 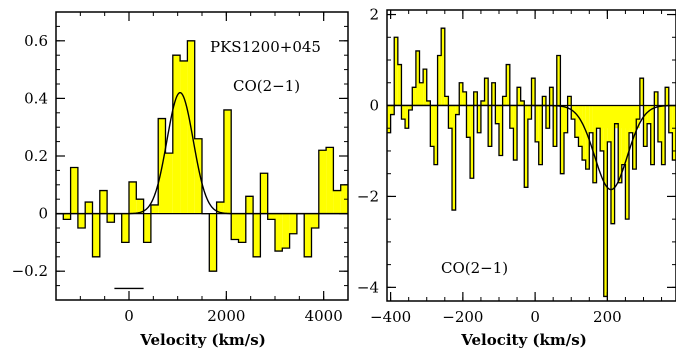 What do you see at coordinates (226, 316) in the screenshot?
I see `x-tick-label: 2000` at bounding box center [226, 316].